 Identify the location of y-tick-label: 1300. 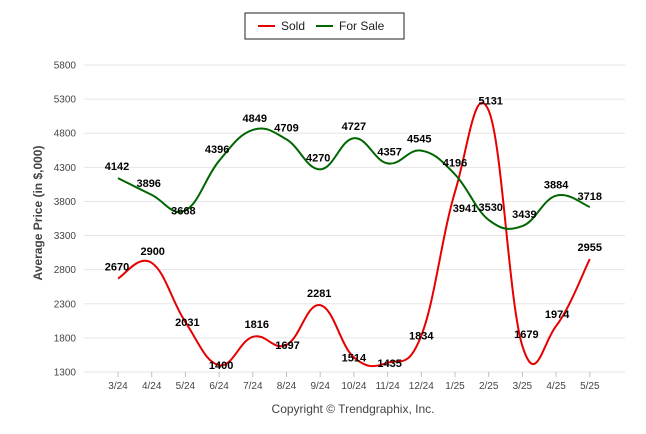
(65, 373).